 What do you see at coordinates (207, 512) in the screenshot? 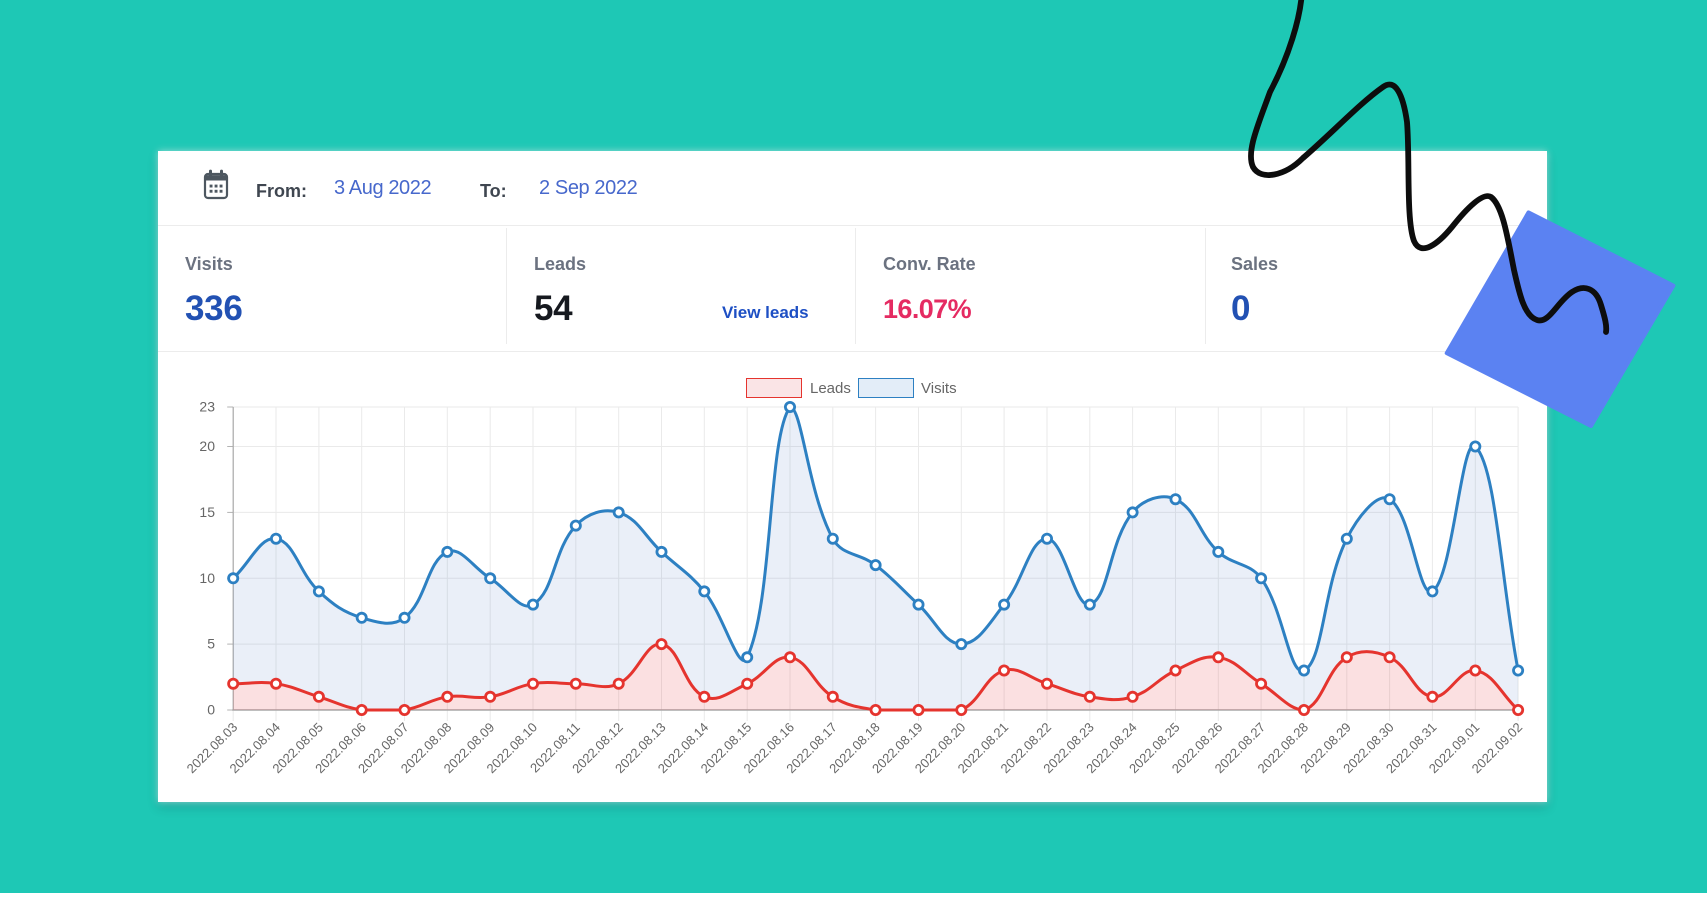
I see `svg-text: 15` at bounding box center [207, 512].